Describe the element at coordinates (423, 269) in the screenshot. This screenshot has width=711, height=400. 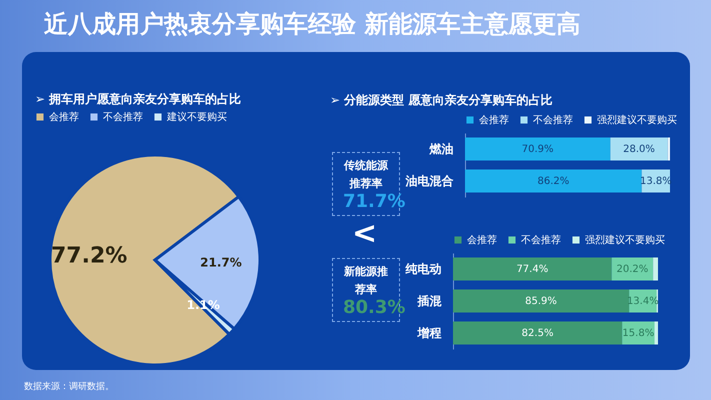
I see `y-tick-label: 纯电动` at that location.